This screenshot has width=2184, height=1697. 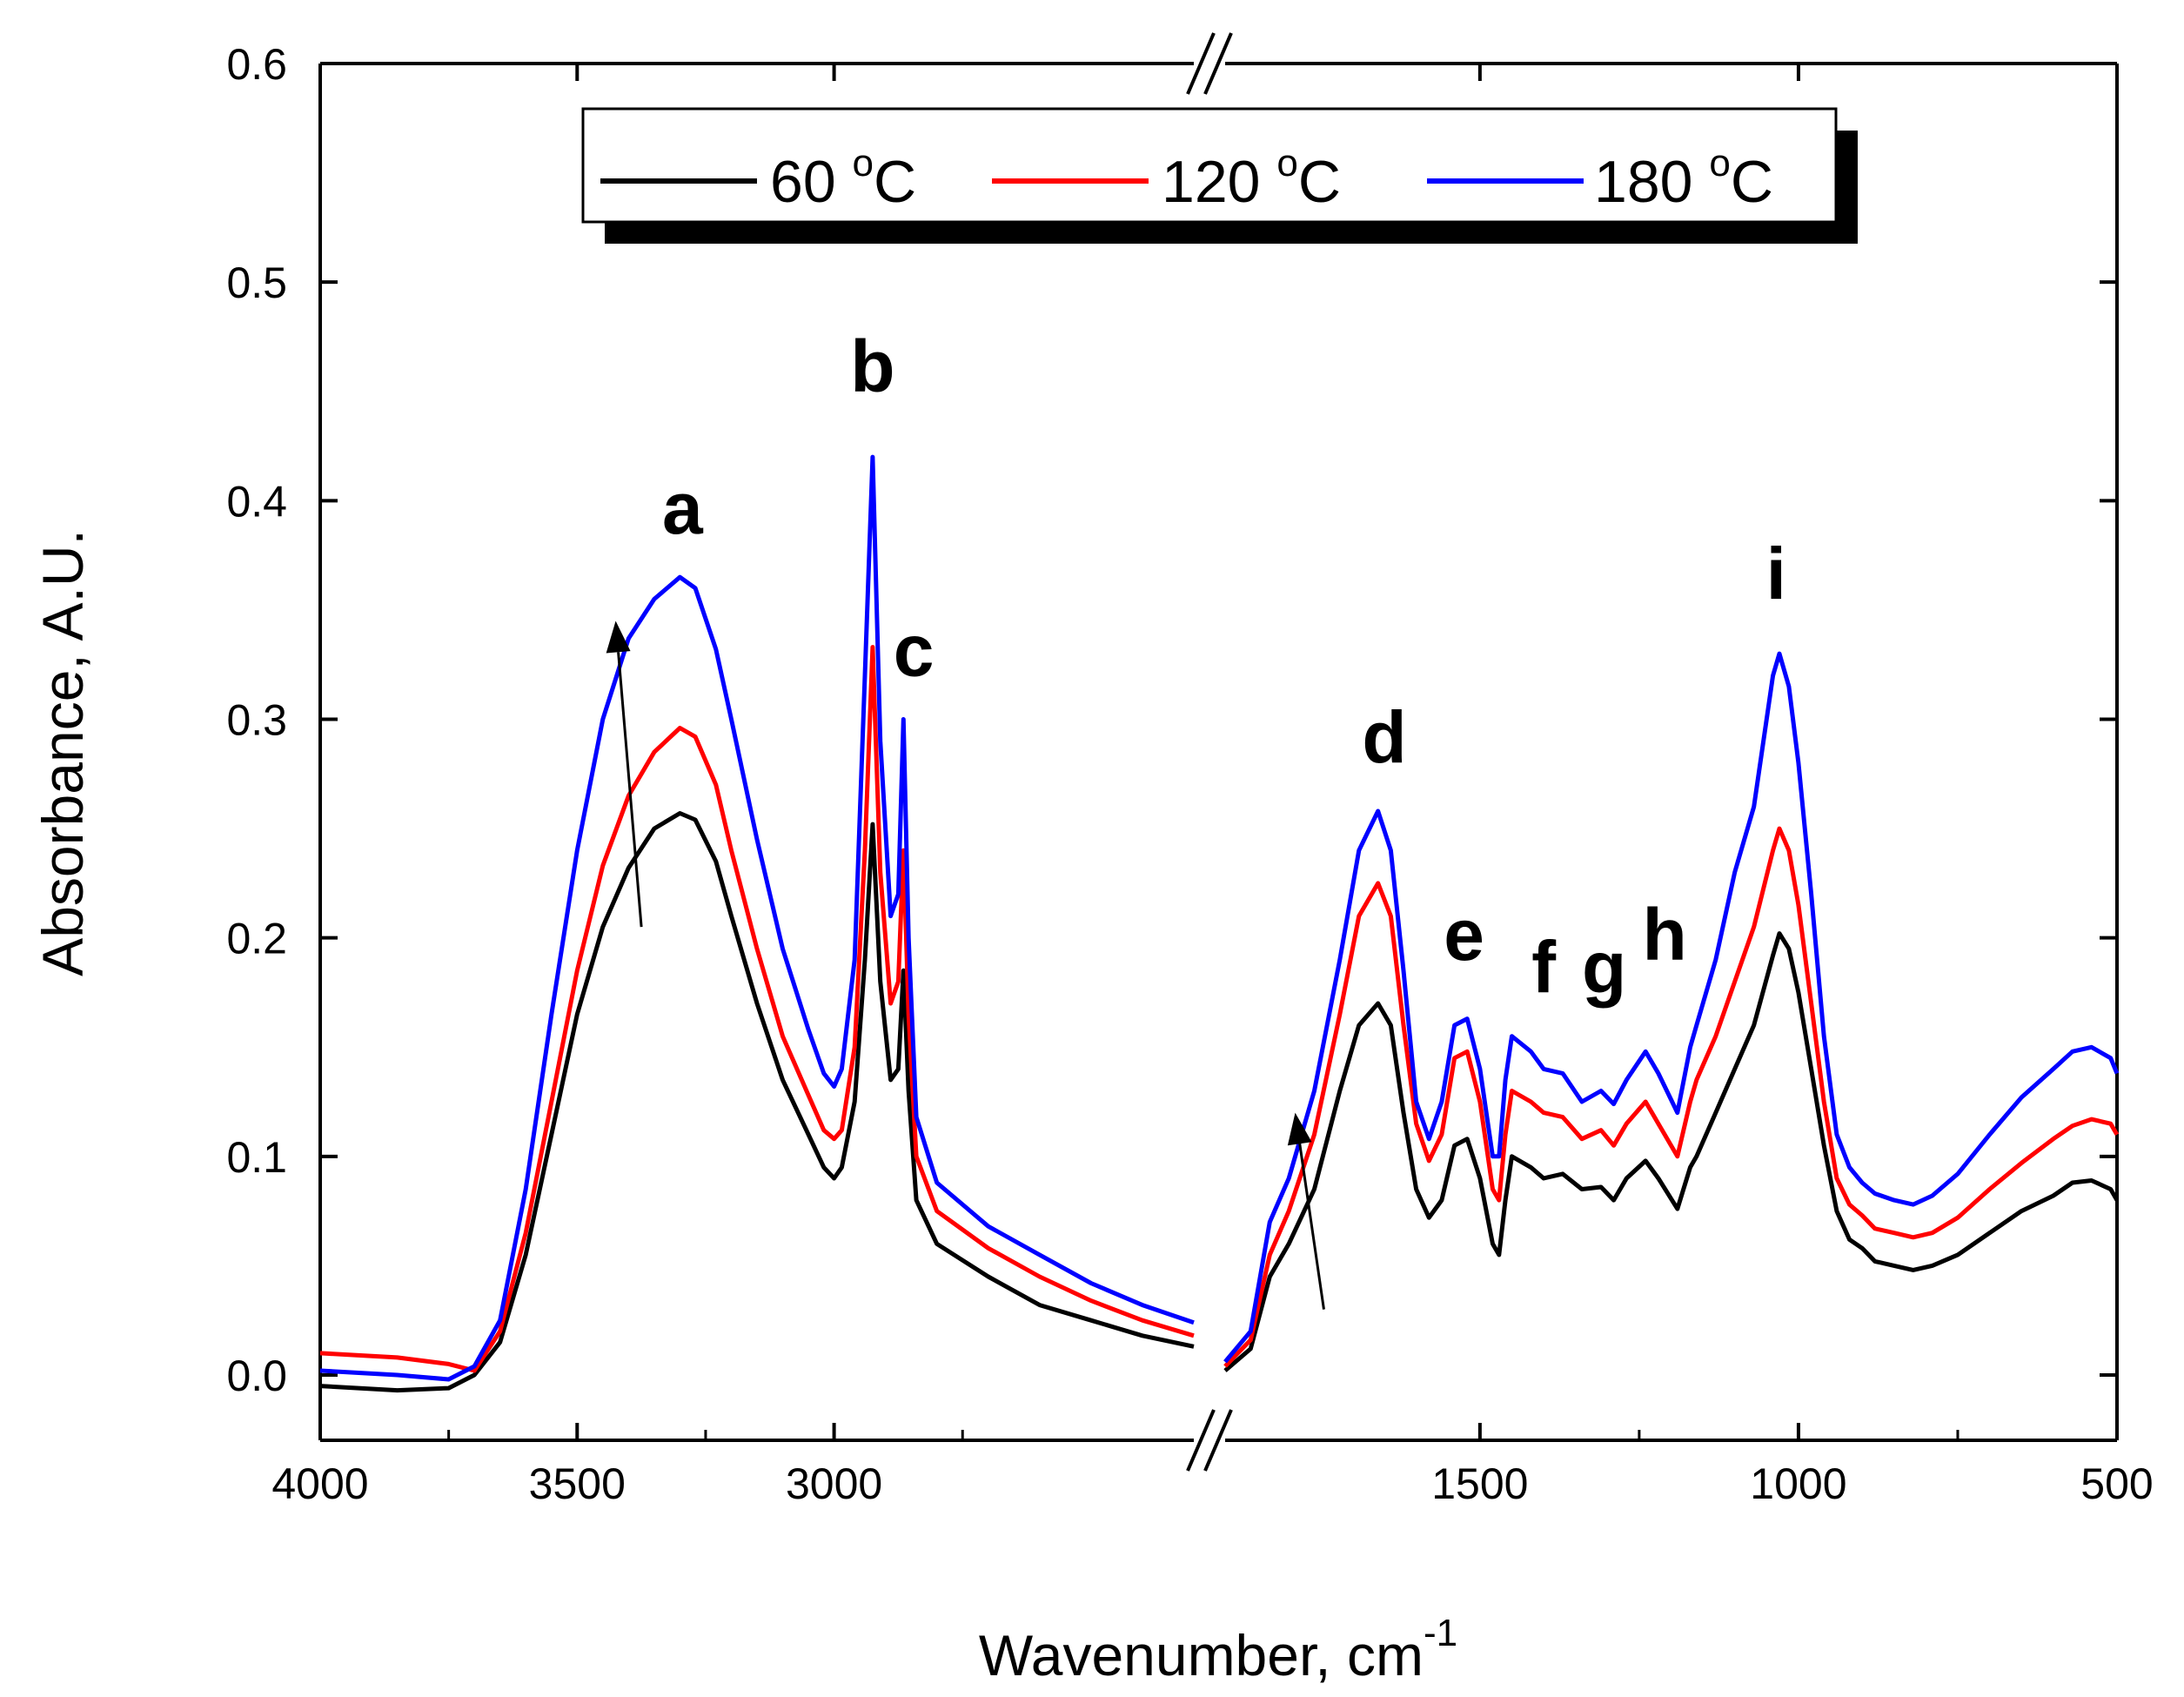 I want to click on x-axis-title: Wavenumber, cm-1, so click(x=1218, y=1649).